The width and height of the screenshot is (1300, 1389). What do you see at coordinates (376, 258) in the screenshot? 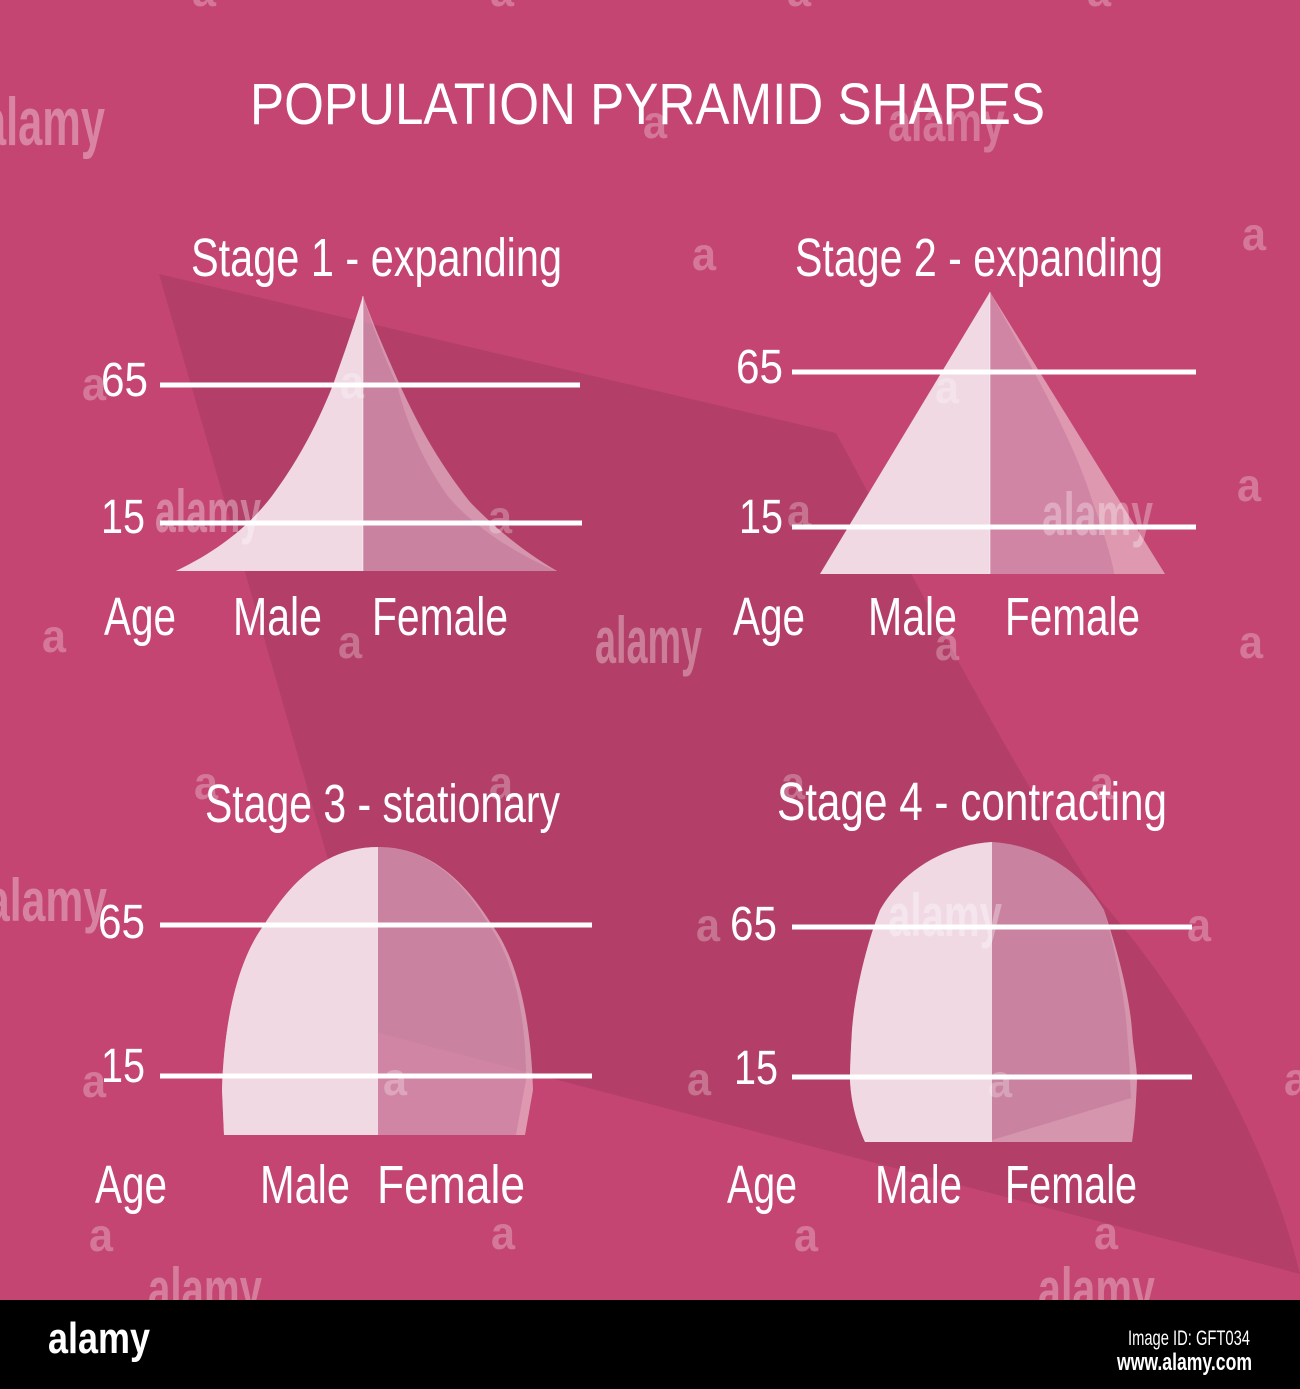
I see `svg-text: Stage 1 - expanding` at bounding box center [376, 258].